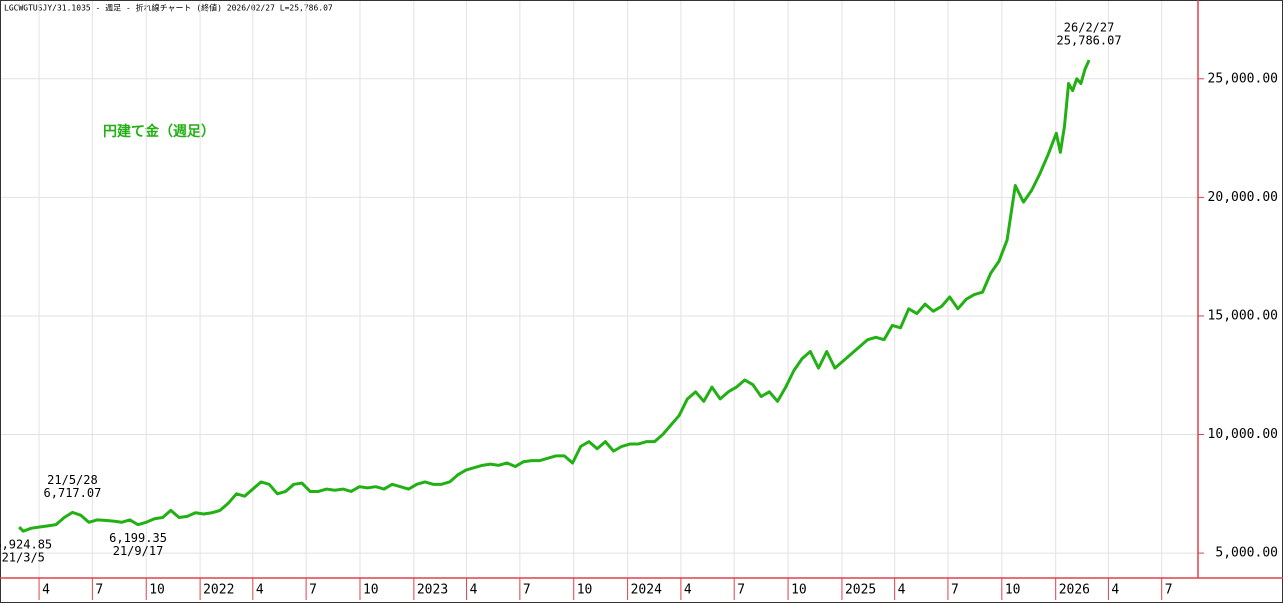 The image size is (1283, 603). What do you see at coordinates (1246, 553) in the screenshot?
I see `y-tick-label: 5,000.00` at bounding box center [1246, 553].